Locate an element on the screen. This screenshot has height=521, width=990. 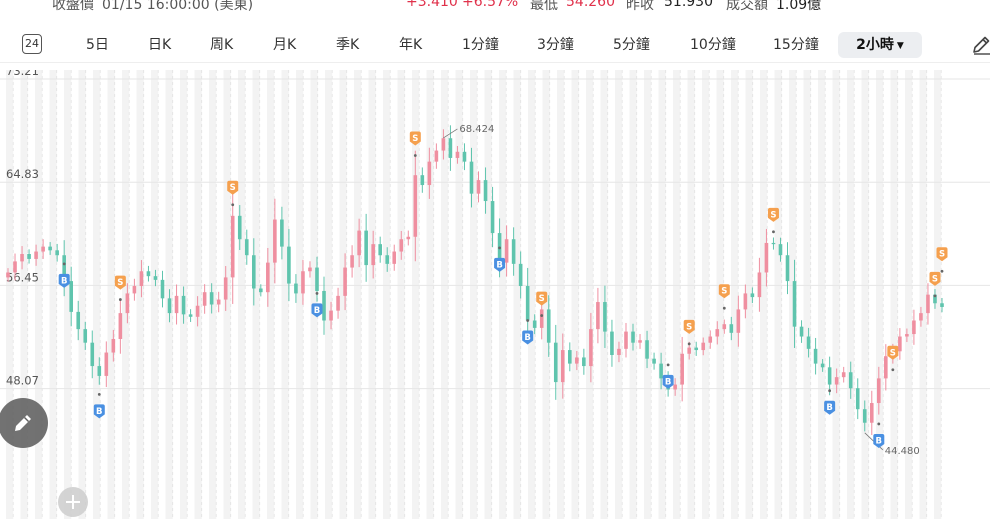
tab-1min: 1分鐘 is located at coordinates (480, 45).